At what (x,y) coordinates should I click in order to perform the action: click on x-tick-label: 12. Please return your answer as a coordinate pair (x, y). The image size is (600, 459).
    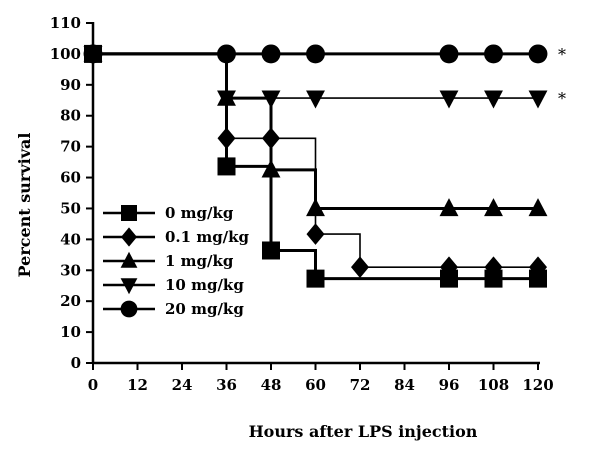
    Looking at the image, I should click on (137, 385).